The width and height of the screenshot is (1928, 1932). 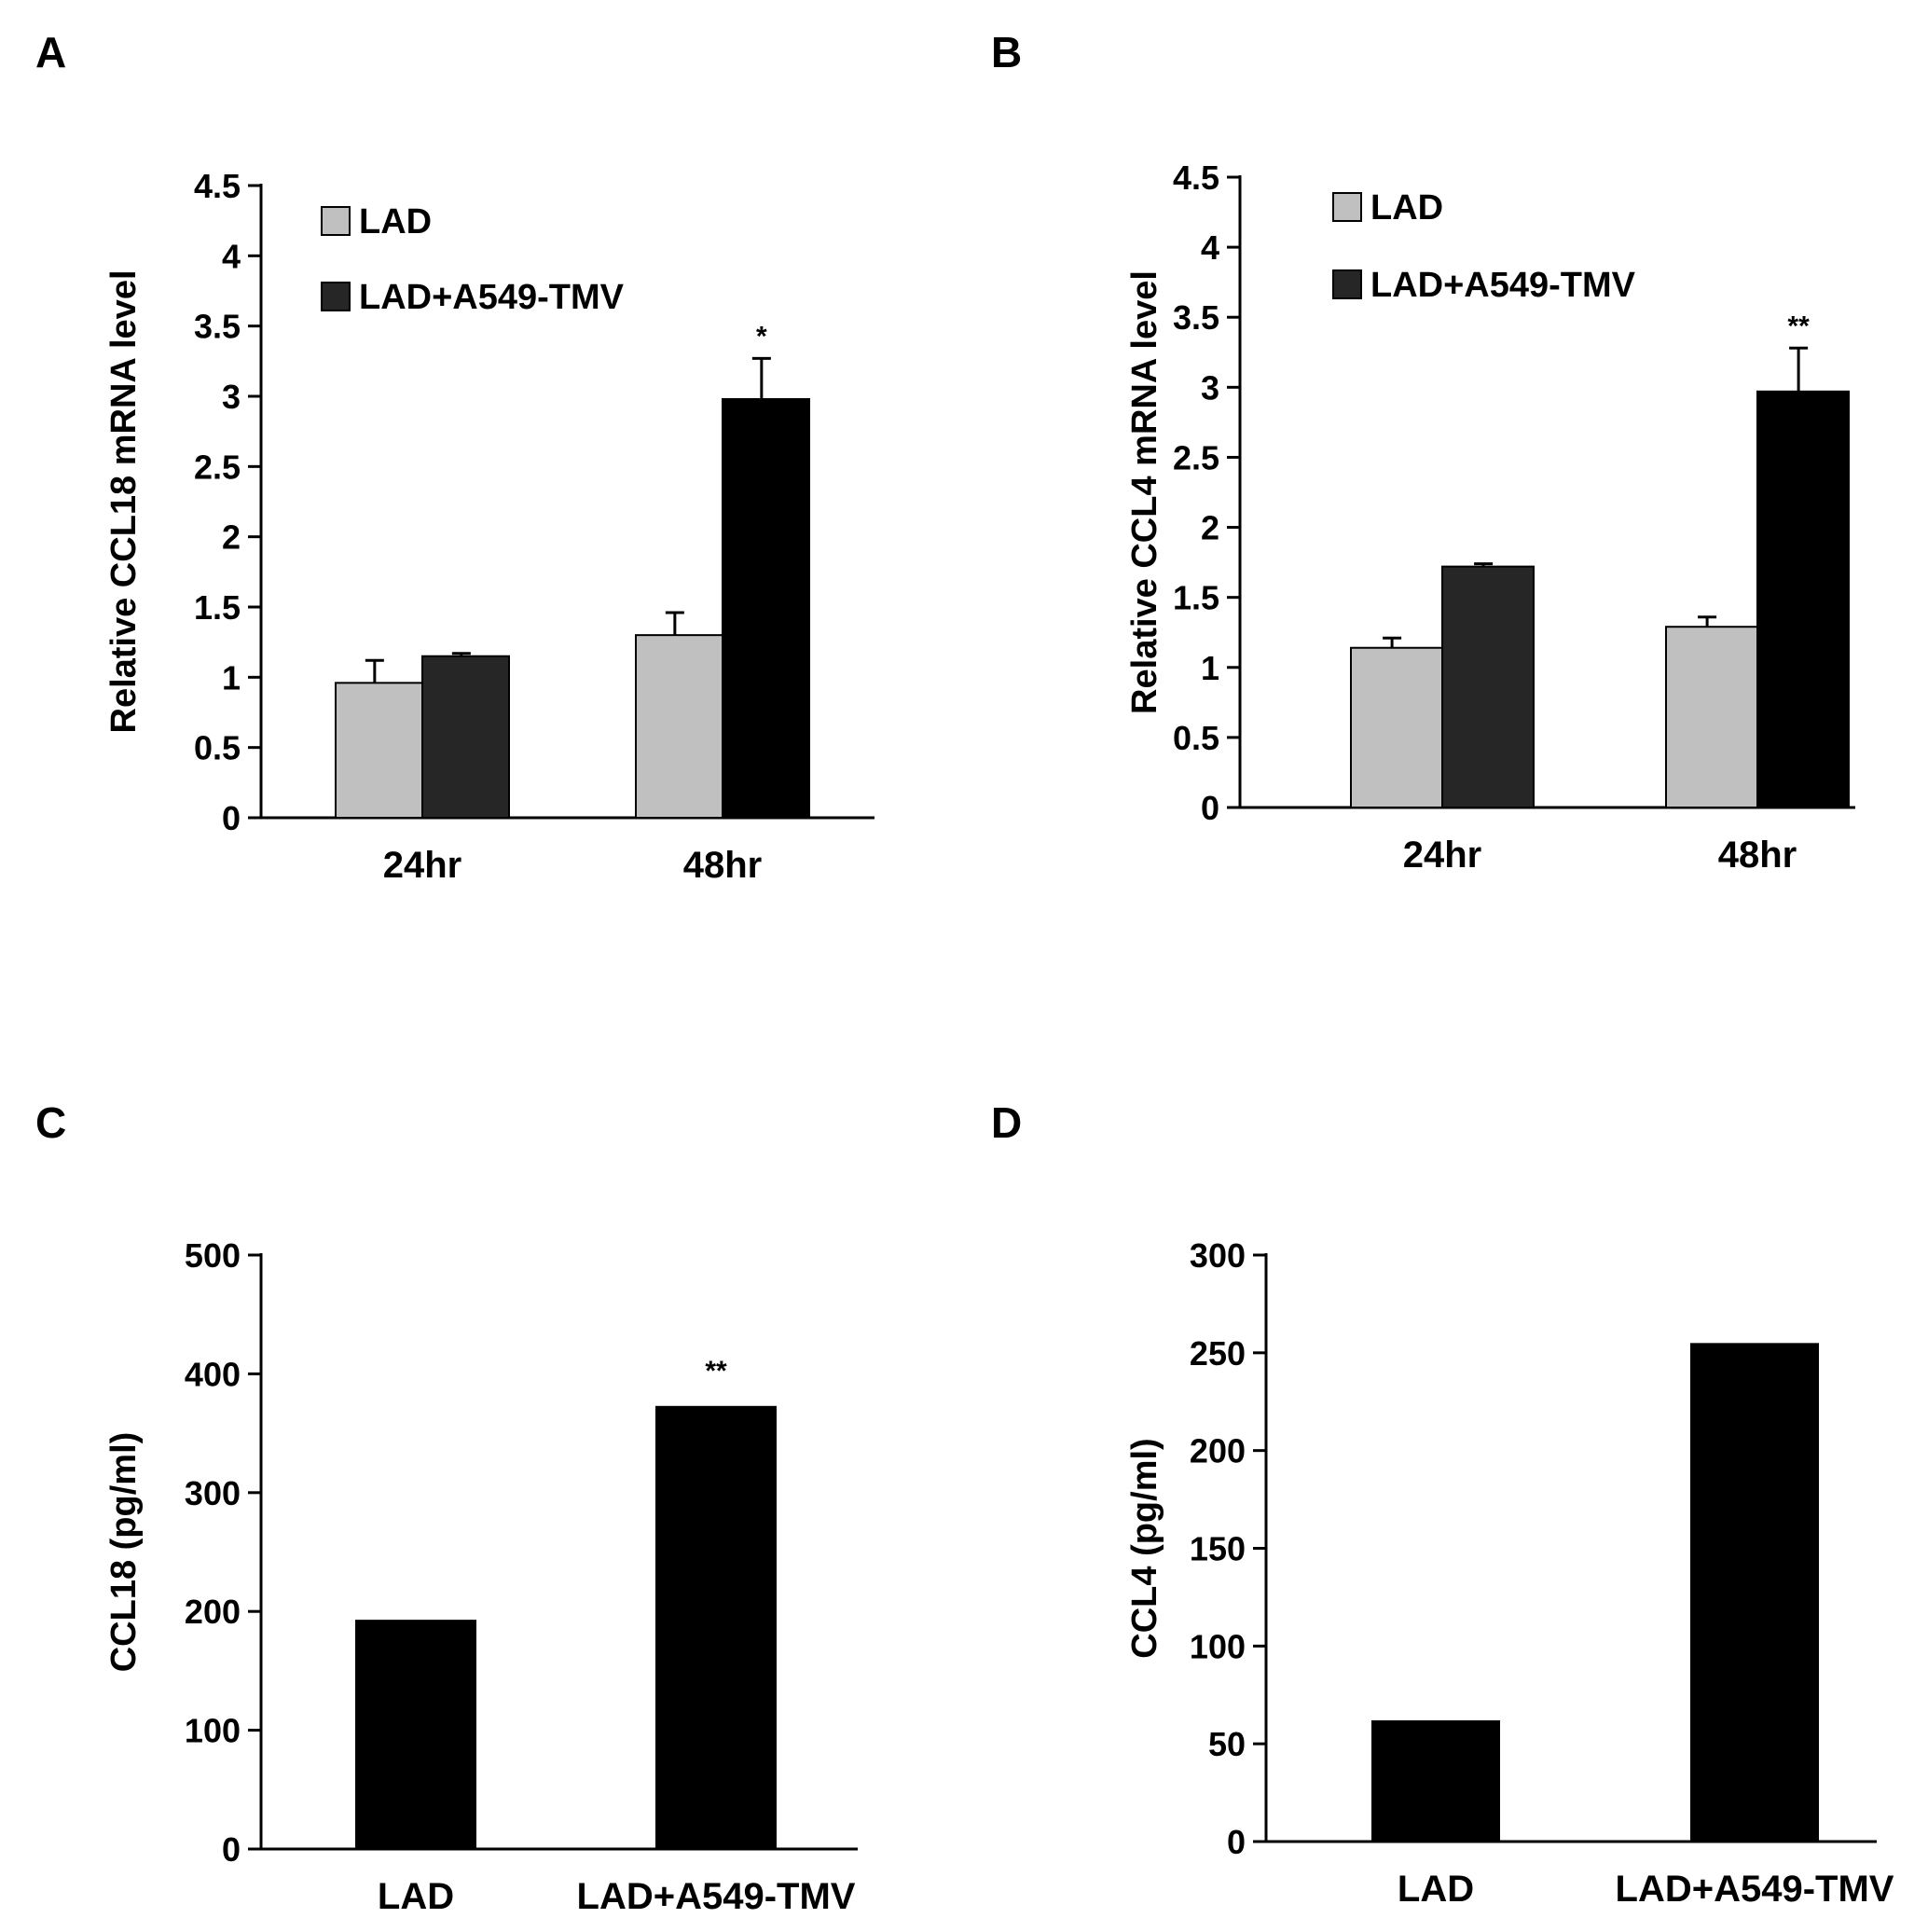 I want to click on y-tick-label: 50, so click(x=1227, y=1744).